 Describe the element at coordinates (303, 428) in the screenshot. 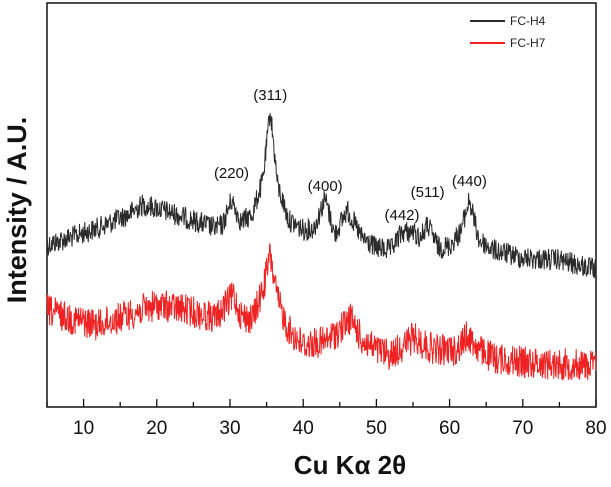

I see `x-tick-label: 40` at that location.